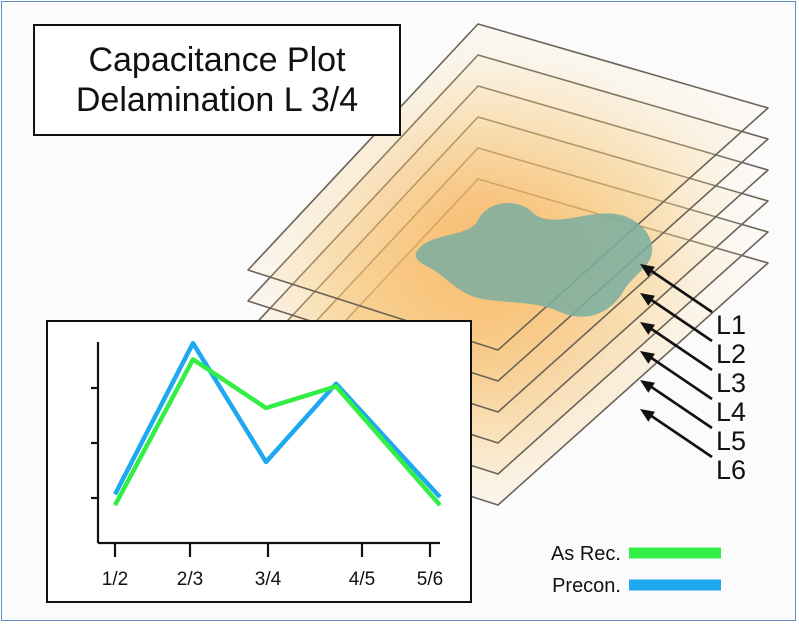 This screenshot has width=799, height=624. Describe the element at coordinates (647, 270) in the screenshot. I see `arrowhead-l1` at that location.